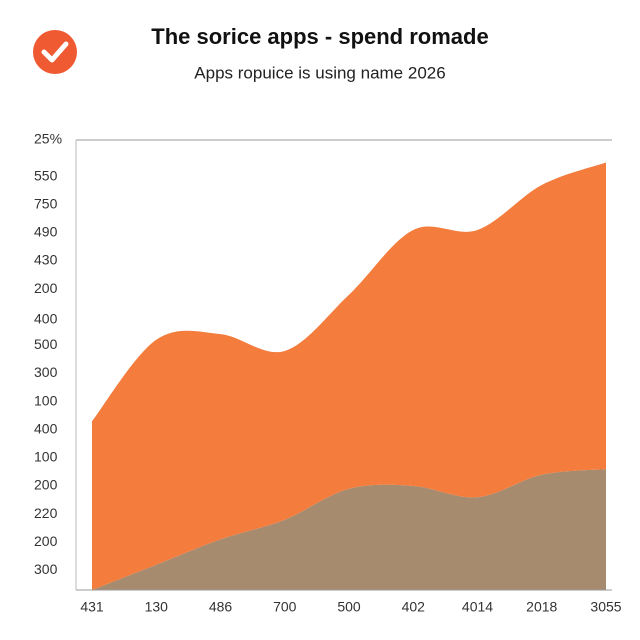 This screenshot has height=640, width=640. What do you see at coordinates (414, 607) in the screenshot?
I see `x-tick-label: 402` at bounding box center [414, 607].